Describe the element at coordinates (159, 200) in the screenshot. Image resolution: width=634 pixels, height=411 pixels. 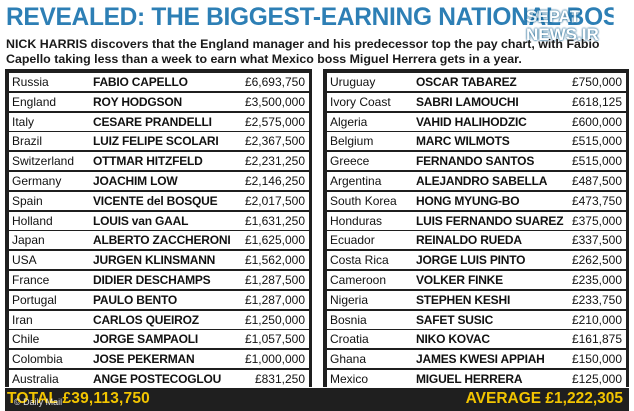
I see `table-row: Spain VICENTE del BOSQUE £2,017,500` at that location.